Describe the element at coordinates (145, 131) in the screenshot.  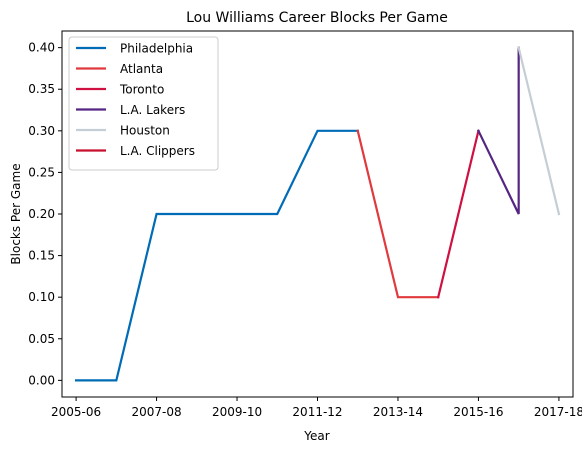
I see `legend-label: Houston` at that location.